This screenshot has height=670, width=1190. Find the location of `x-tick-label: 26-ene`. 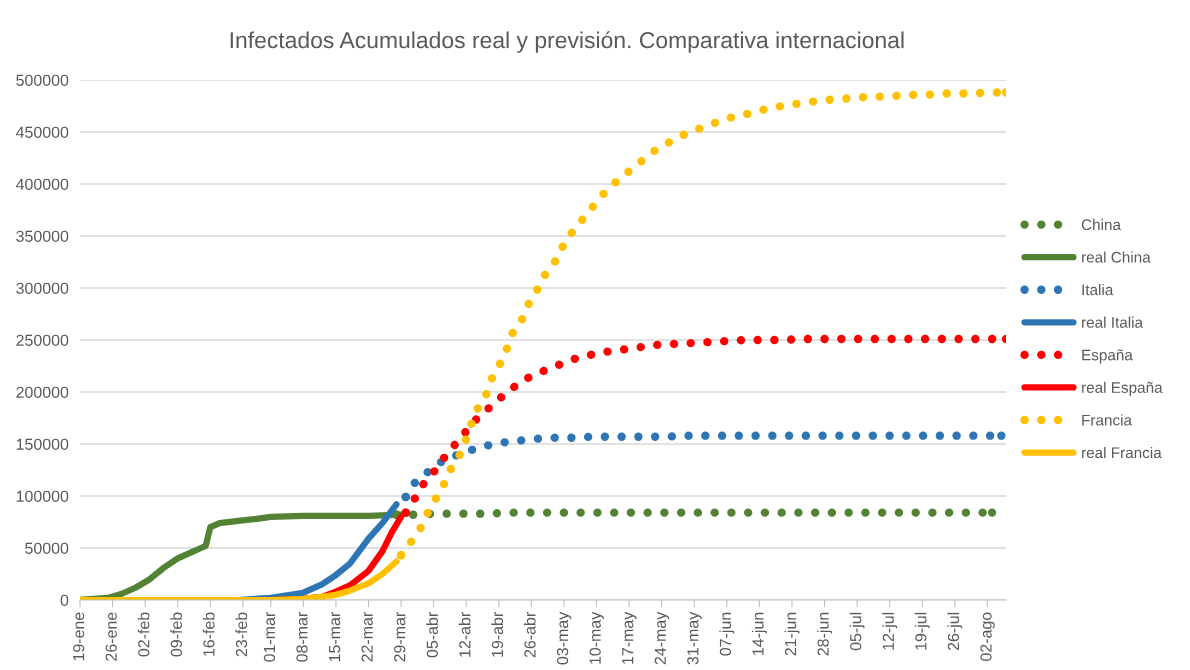

x-tick-label: 26-ene is located at coordinates (111, 636).